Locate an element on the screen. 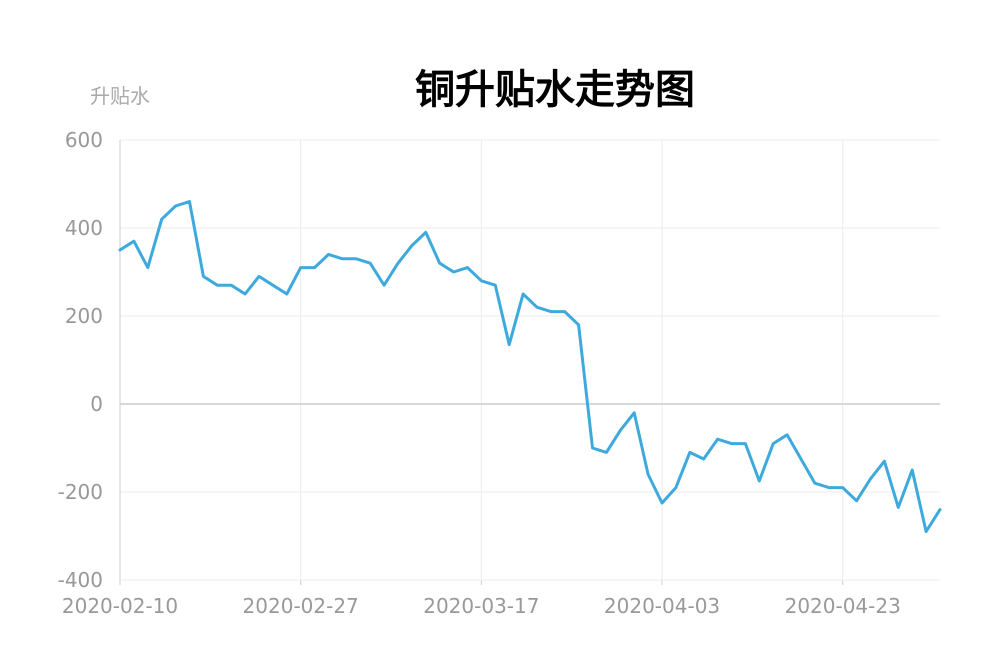 This screenshot has width=1000, height=660. x-tick-label: 2020-04-03 is located at coordinates (662, 606).